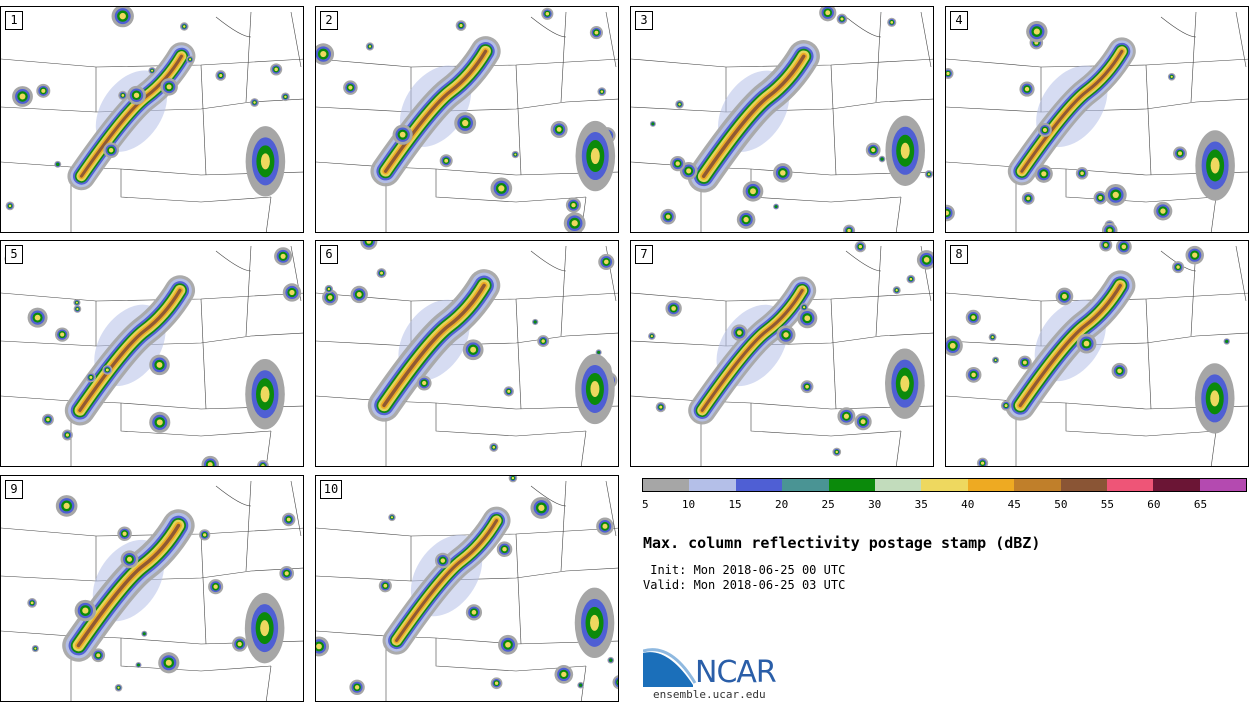 The height and width of the screenshot is (703, 1260). I want to click on panel-number: 5, so click(14, 254).